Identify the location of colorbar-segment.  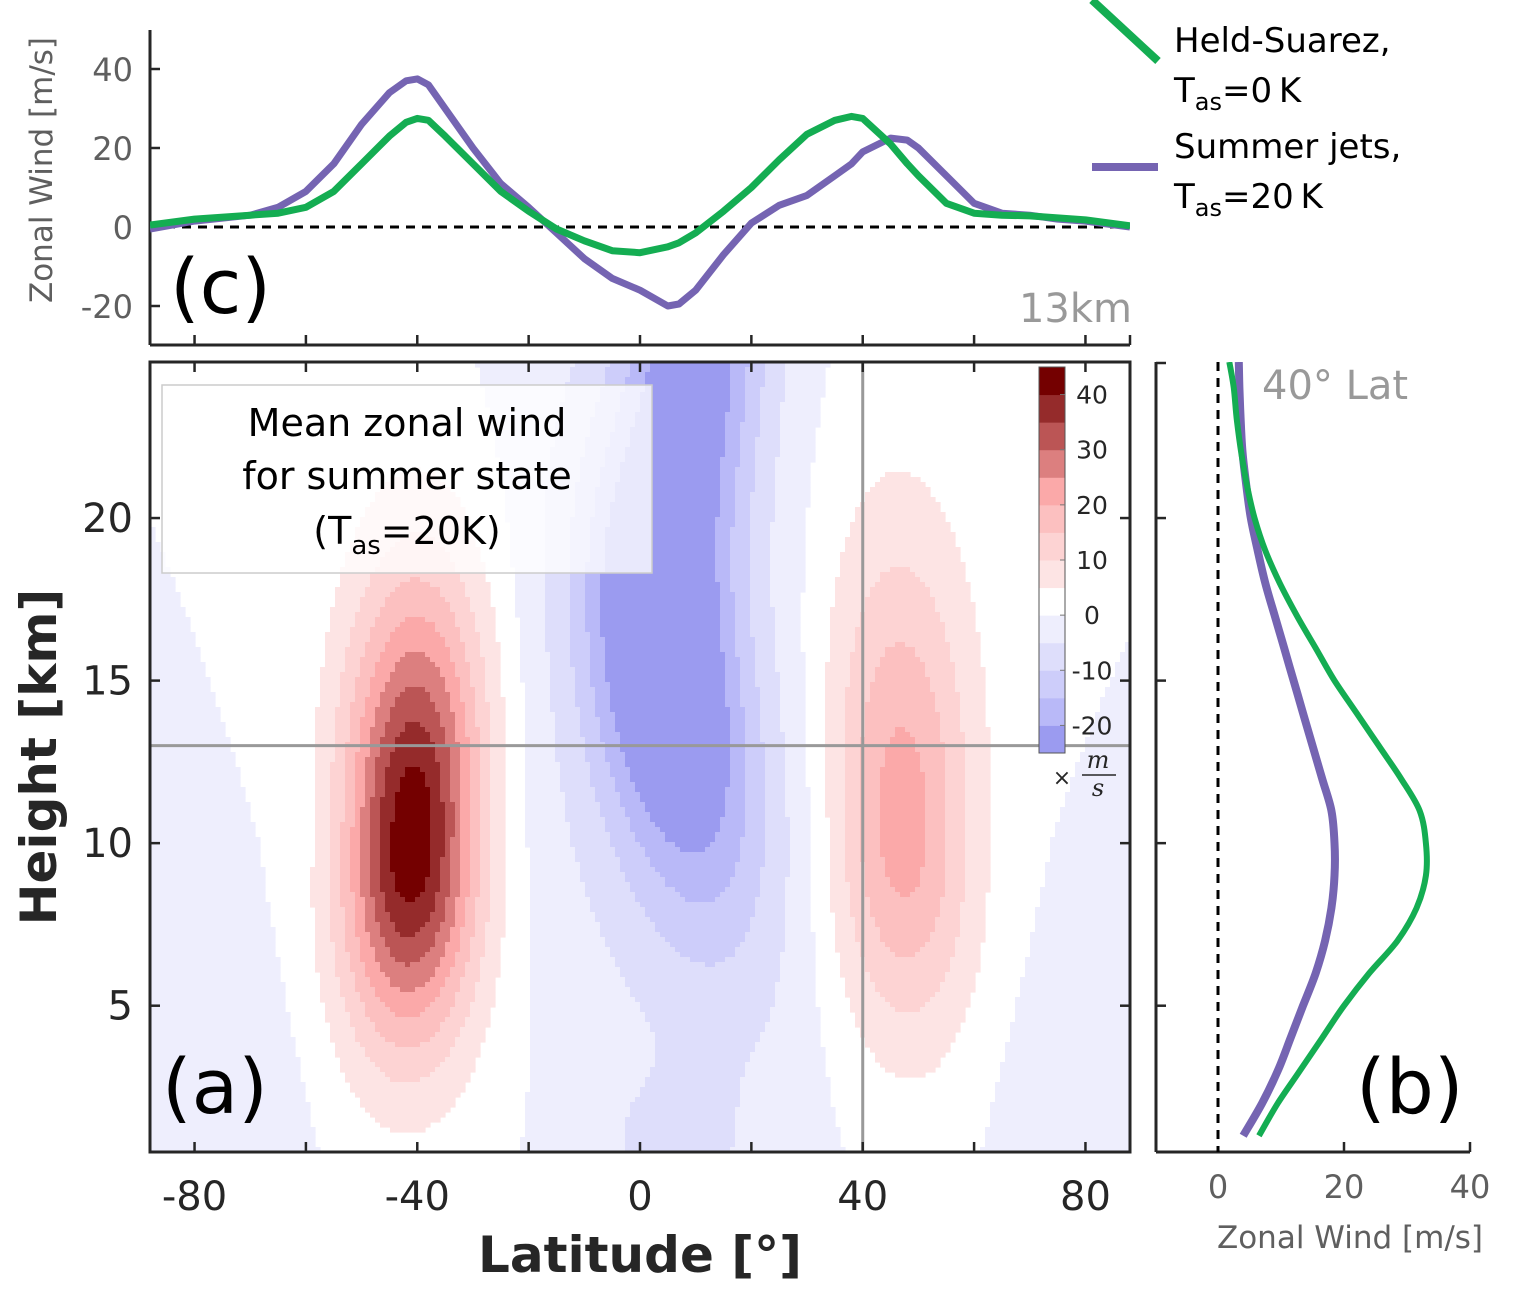
(1052, 684).